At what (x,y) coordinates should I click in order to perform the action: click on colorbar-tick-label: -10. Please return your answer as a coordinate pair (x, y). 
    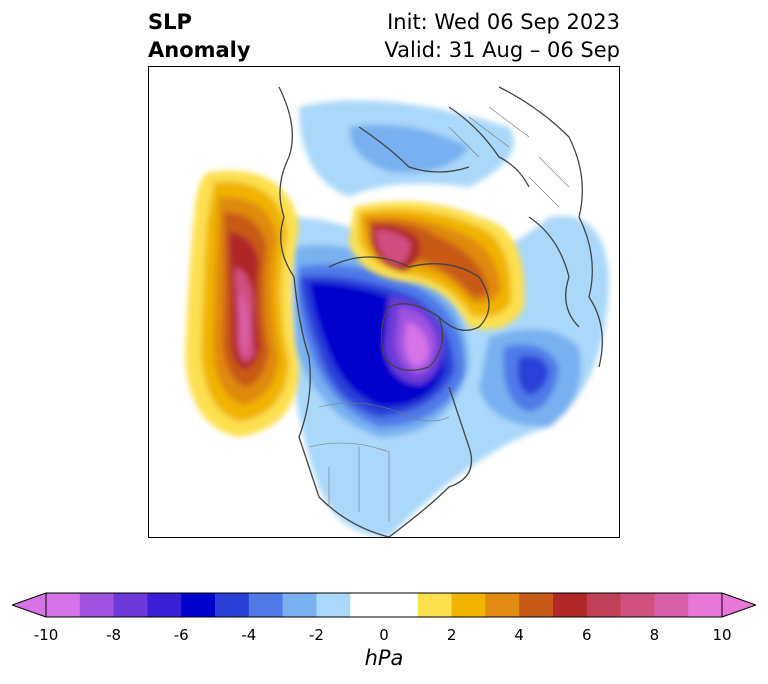
    Looking at the image, I should click on (46, 635).